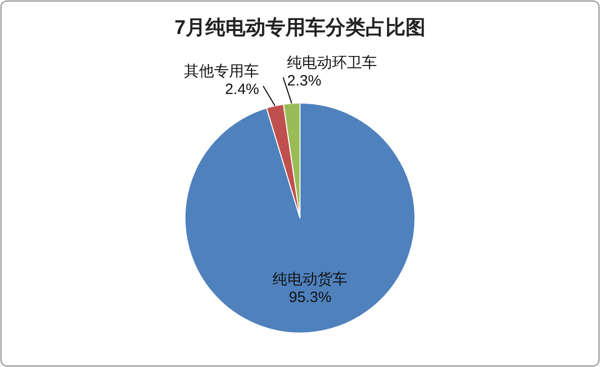 The width and height of the screenshot is (600, 367). I want to click on slice-label: 纯电动环卫车, so click(332, 63).